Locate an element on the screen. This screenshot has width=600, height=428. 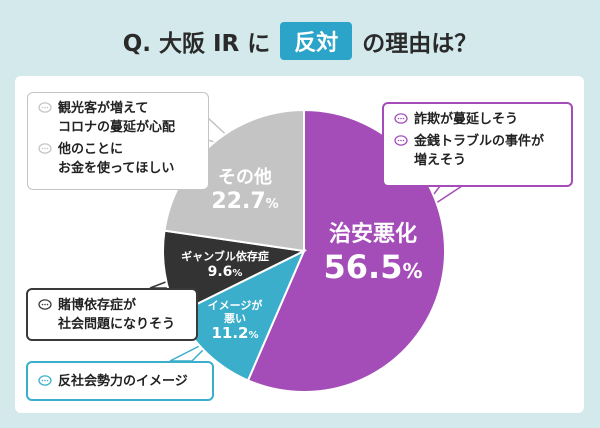
label-other-unit: % is located at coordinates (272, 204).